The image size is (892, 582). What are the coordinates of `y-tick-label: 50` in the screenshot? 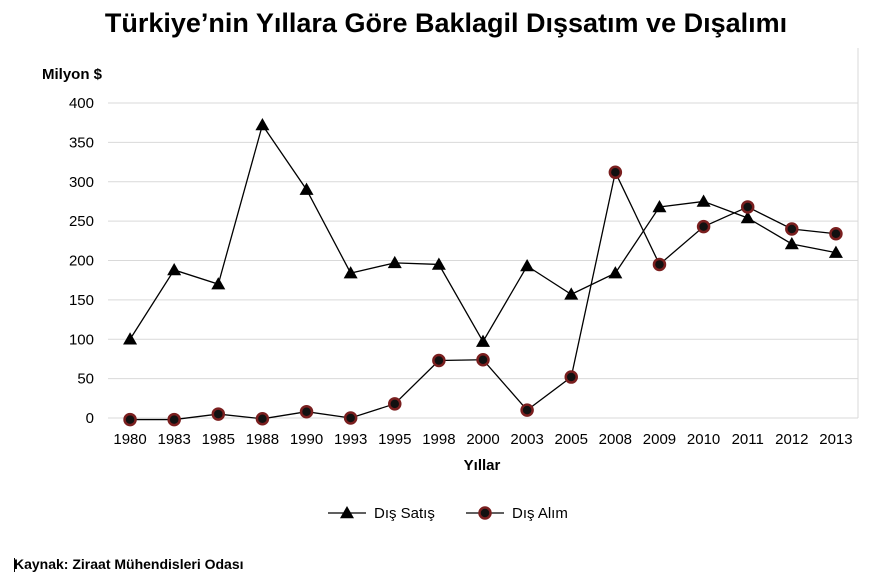 It's located at (85, 379).